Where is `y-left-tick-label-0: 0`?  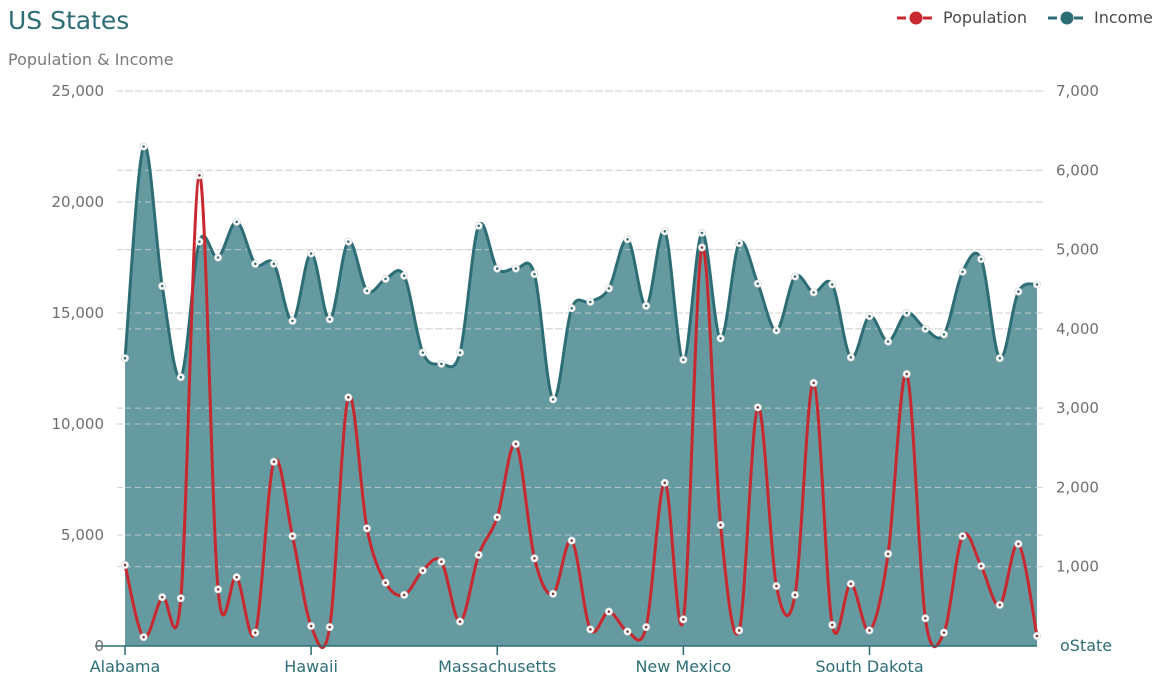 y-left-tick-label-0: 0 is located at coordinates (99, 646).